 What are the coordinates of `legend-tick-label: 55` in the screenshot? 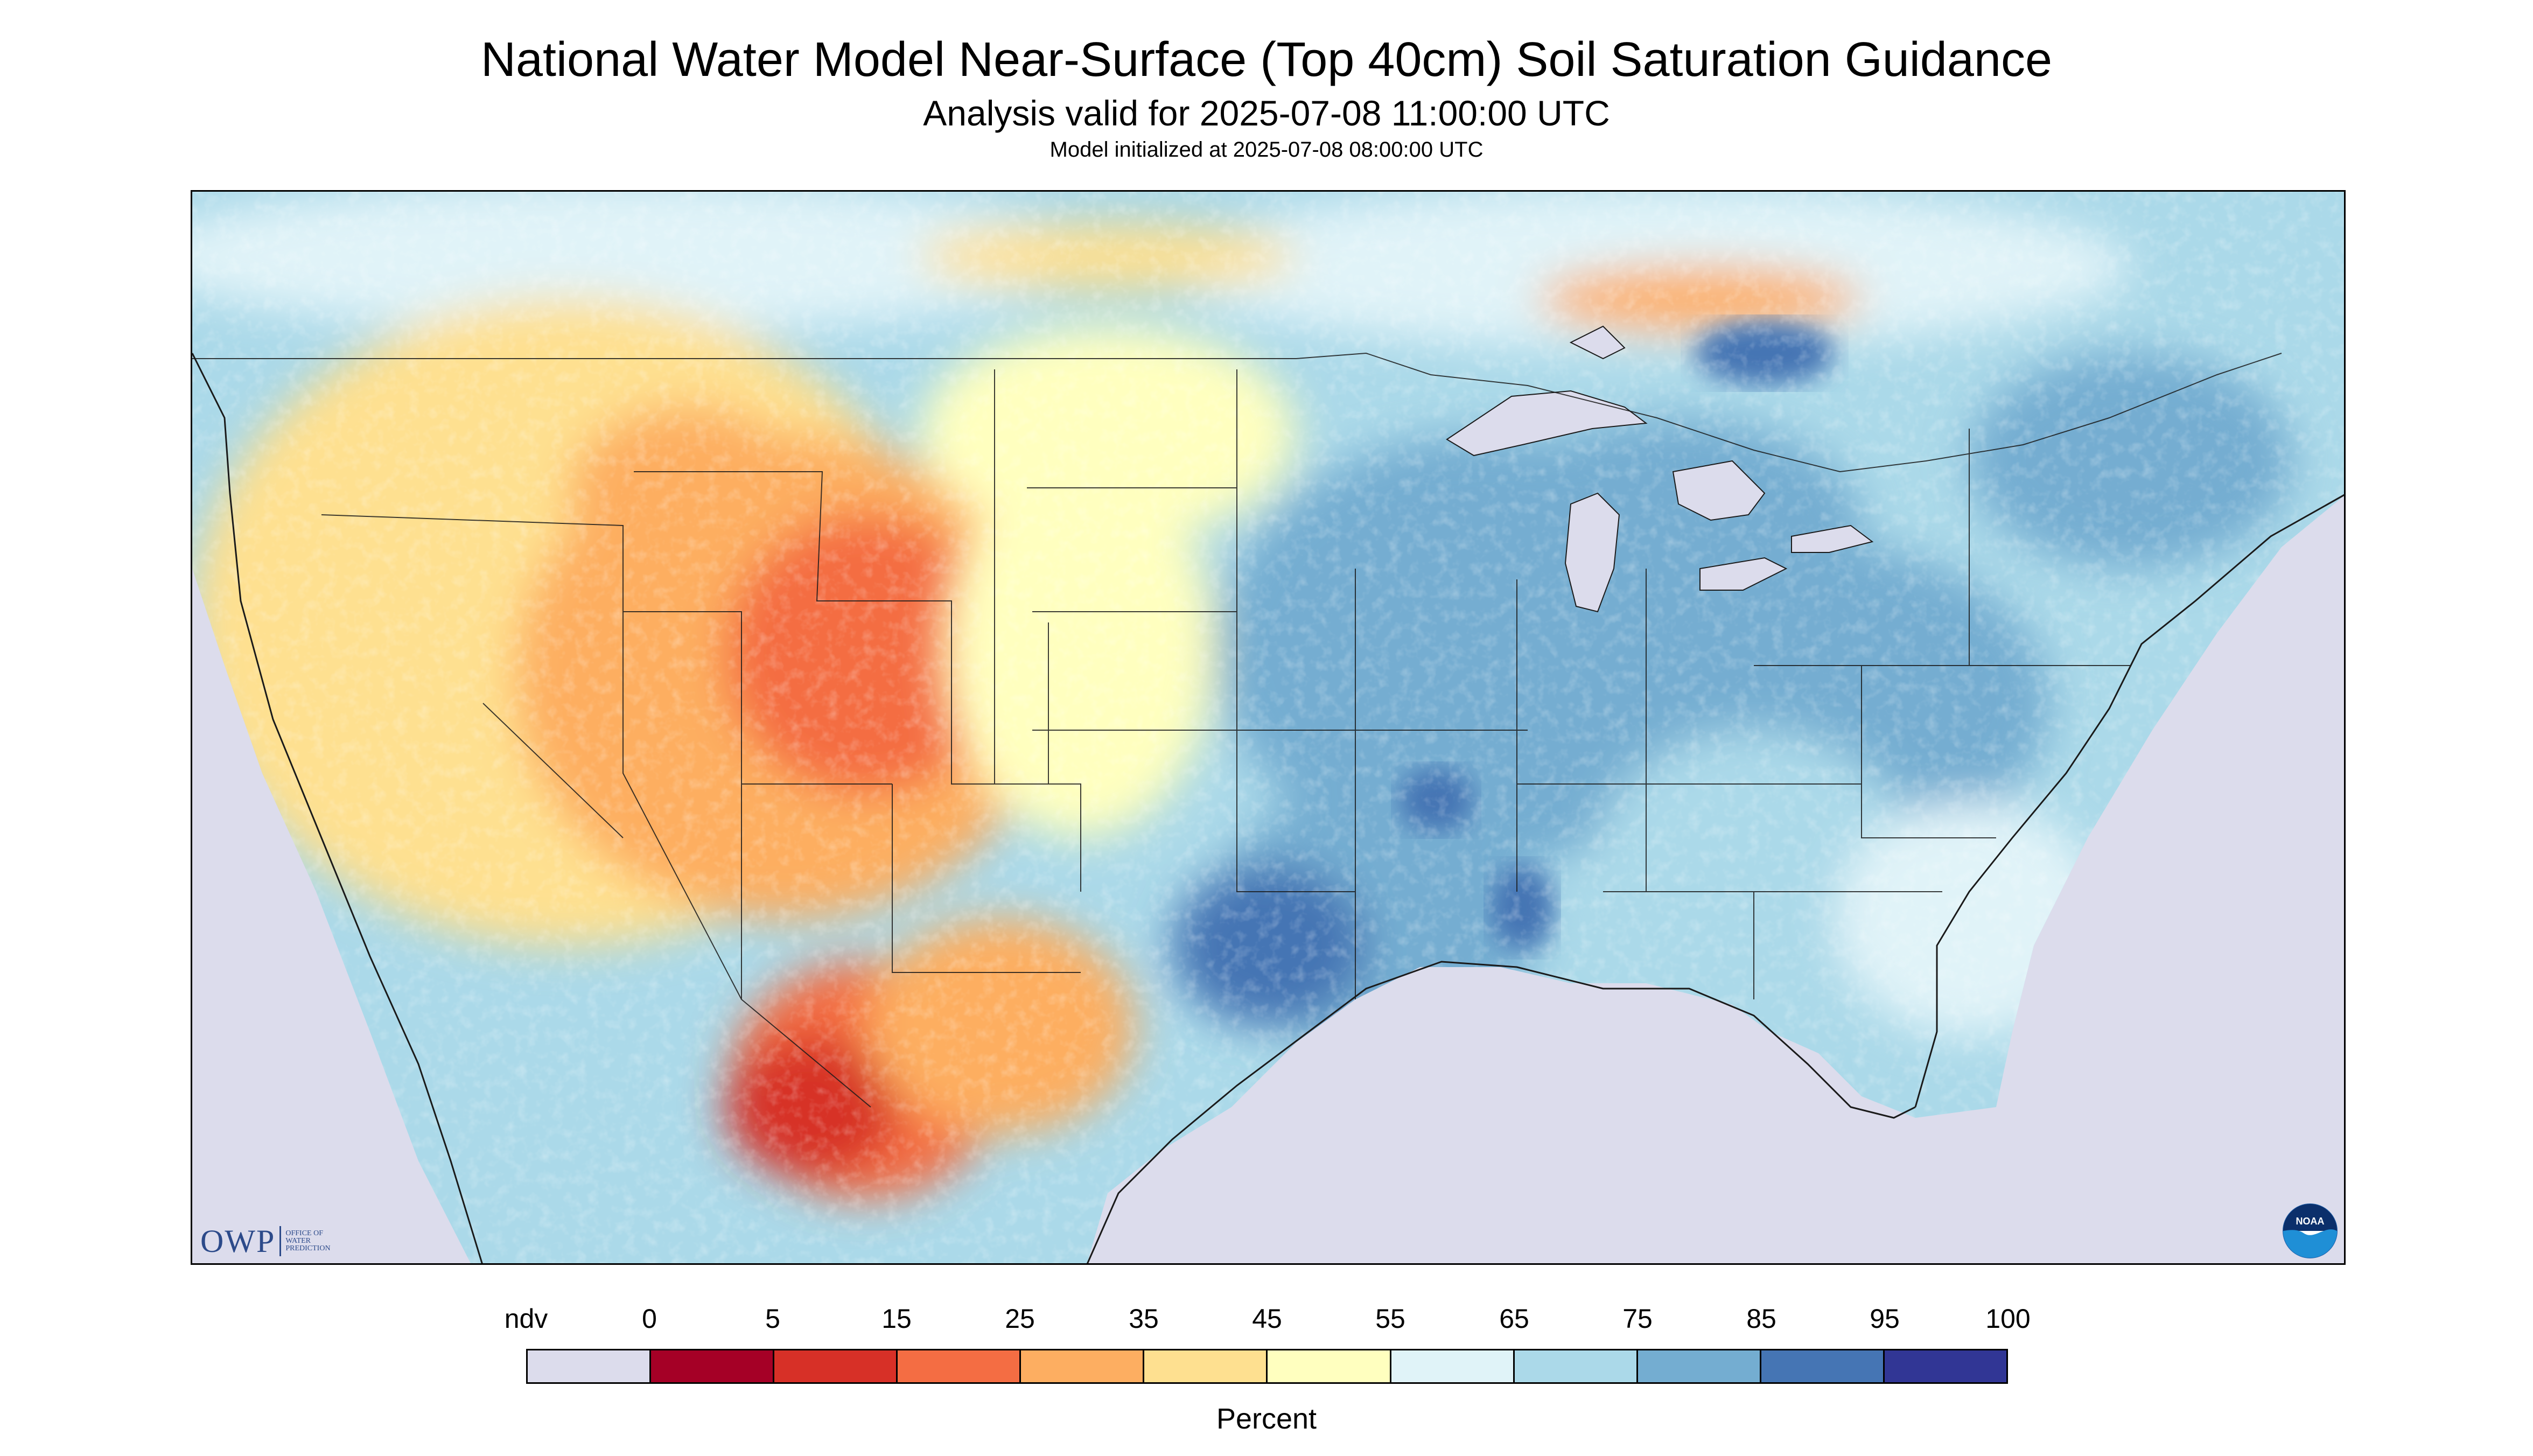 It's located at (1390, 1319).